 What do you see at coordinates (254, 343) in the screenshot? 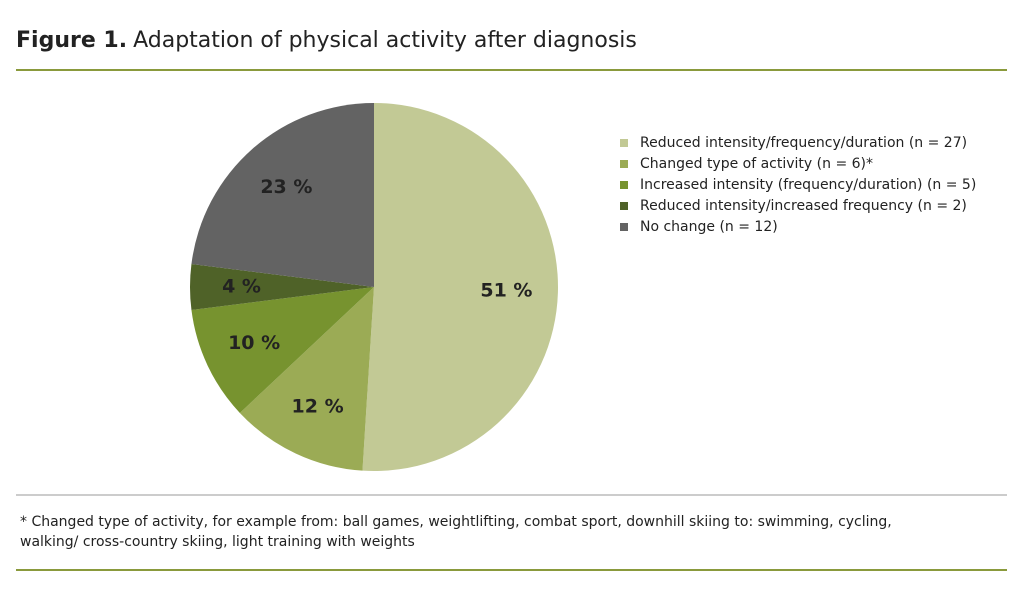
I see `data-label: 10 %` at bounding box center [254, 343].